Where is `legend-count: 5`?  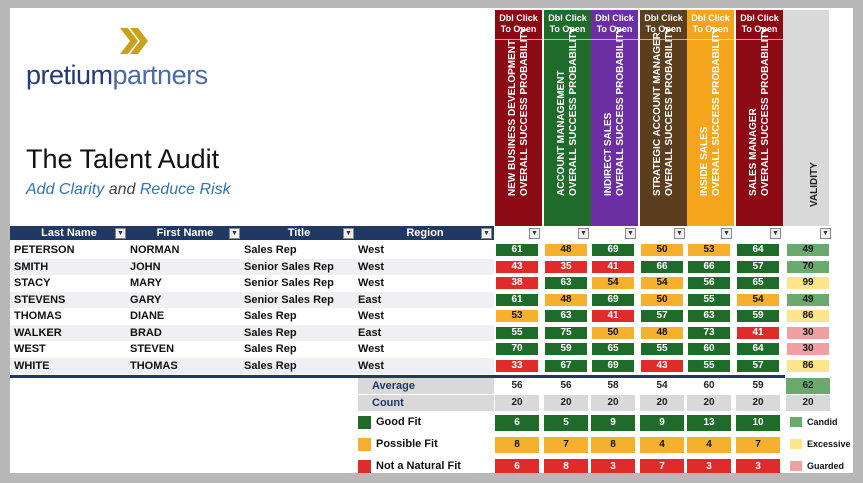
legend-count: 5 is located at coordinates (566, 423).